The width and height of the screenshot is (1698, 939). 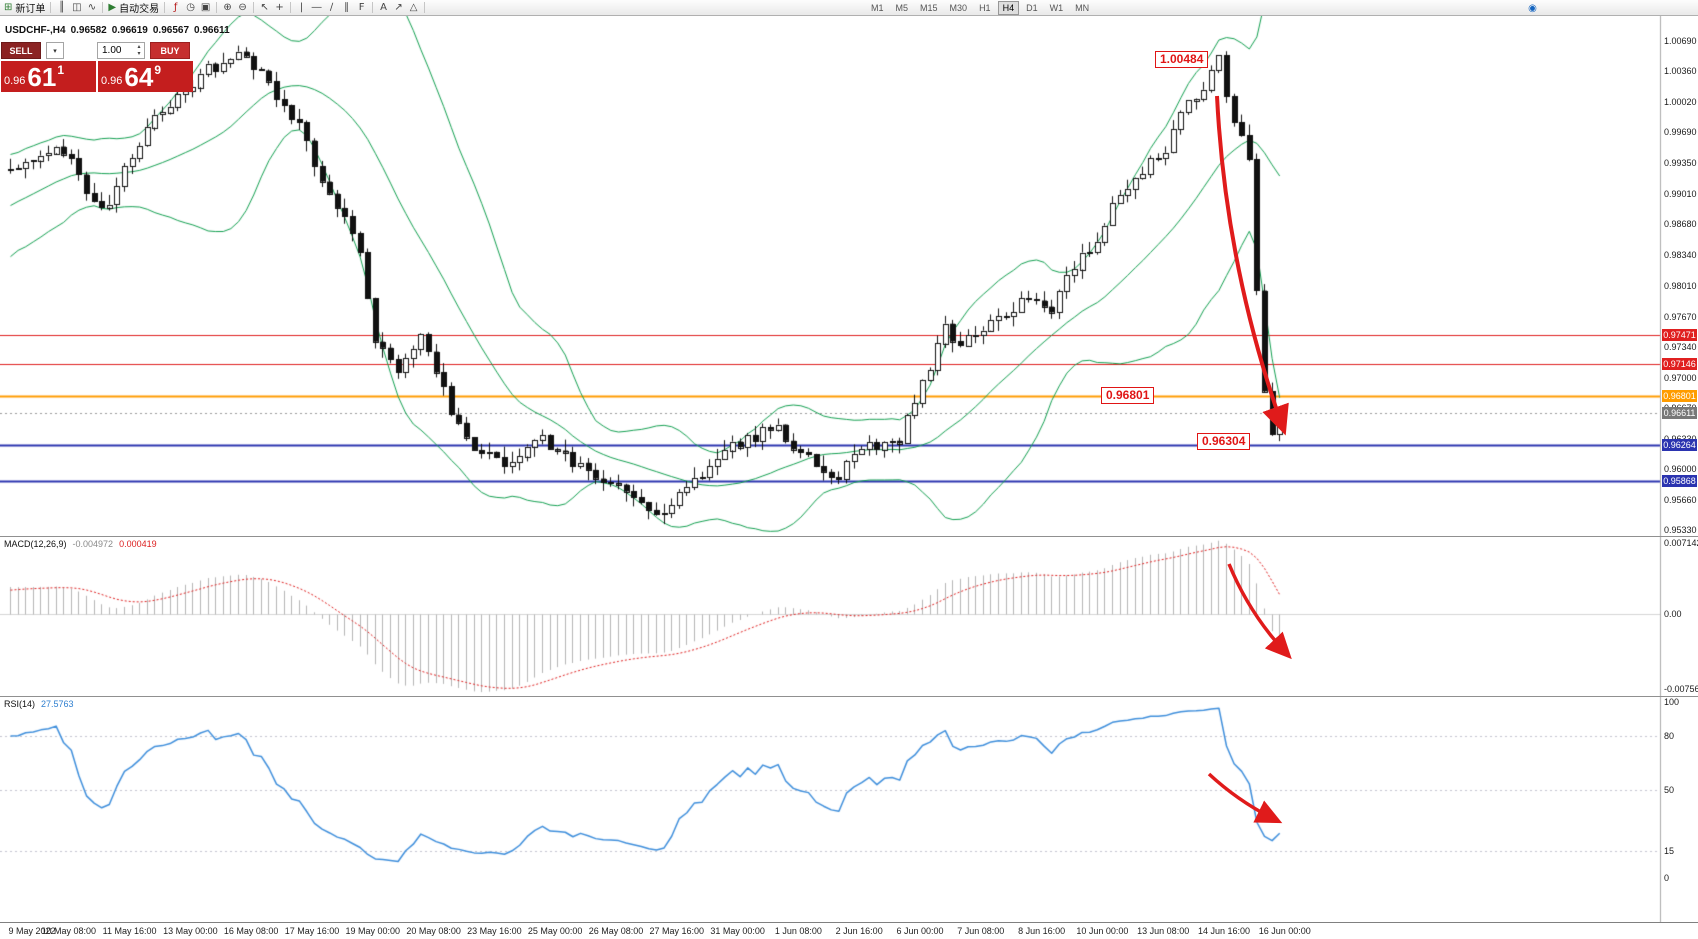 What do you see at coordinates (21, 50) in the screenshot?
I see `sell-button: SELL` at bounding box center [21, 50].